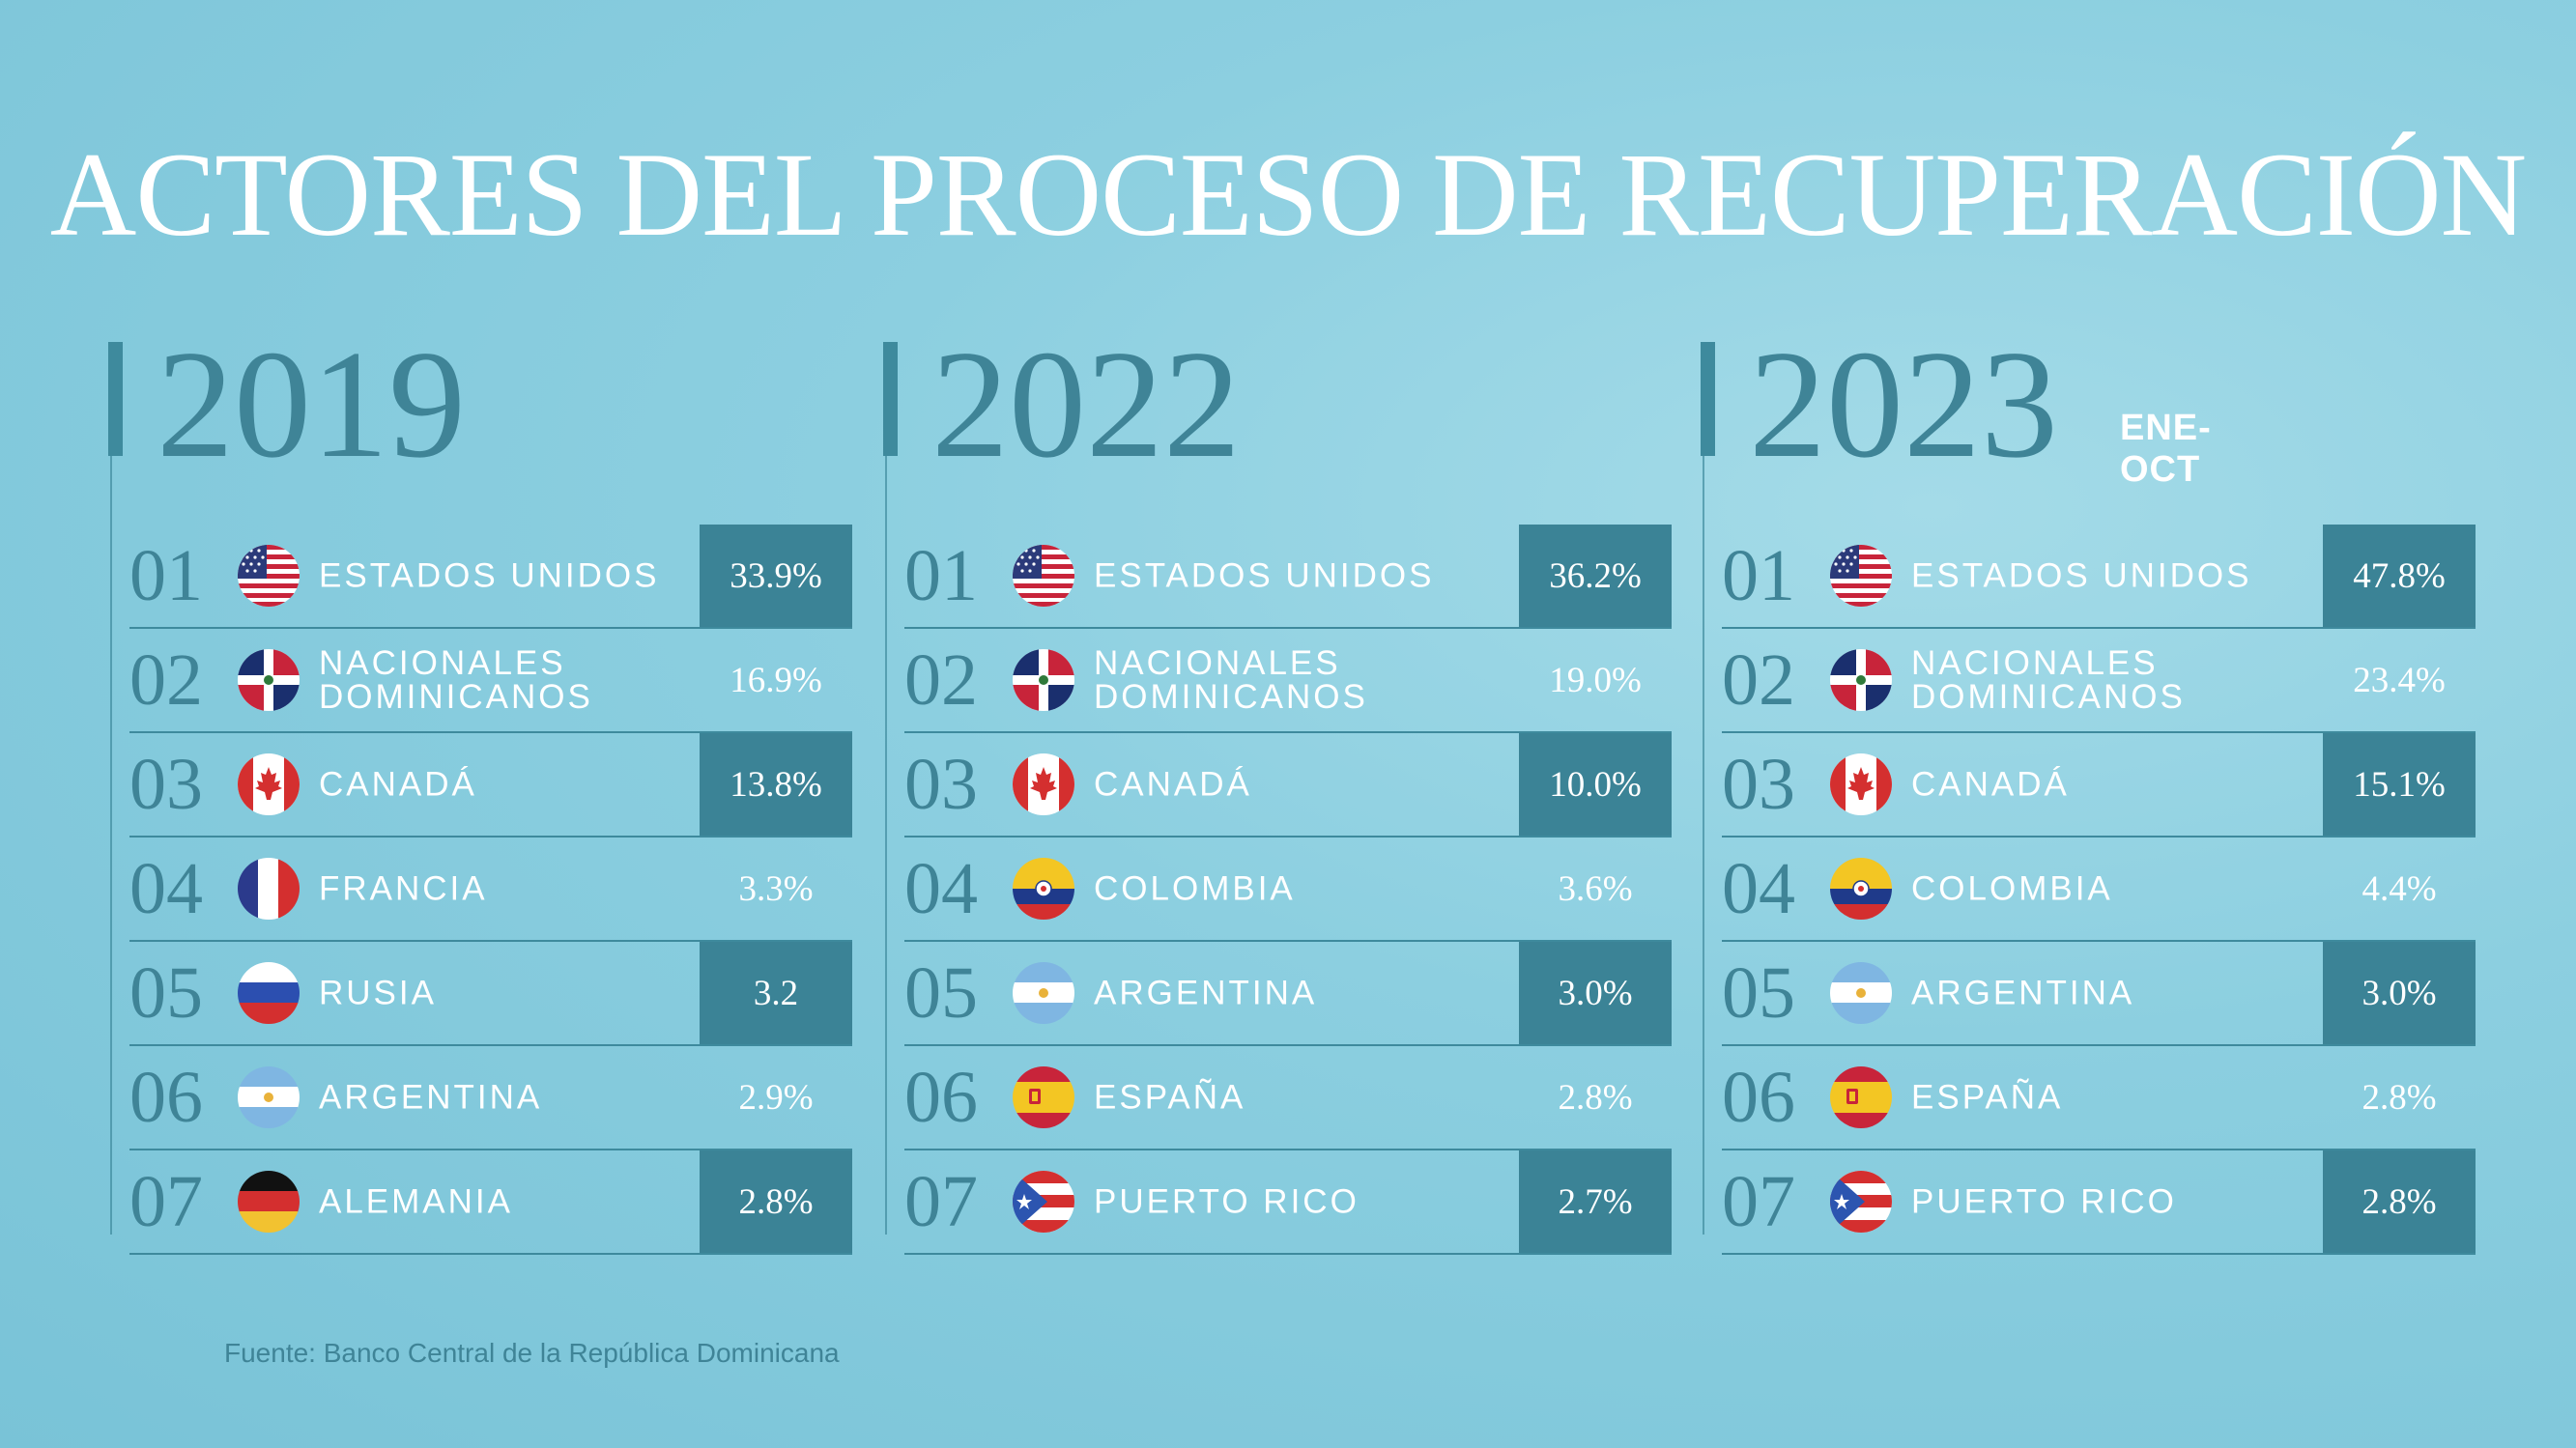 This screenshot has height=1448, width=2576. What do you see at coordinates (2400, 680) in the screenshot?
I see `share-value: 23.4%` at bounding box center [2400, 680].